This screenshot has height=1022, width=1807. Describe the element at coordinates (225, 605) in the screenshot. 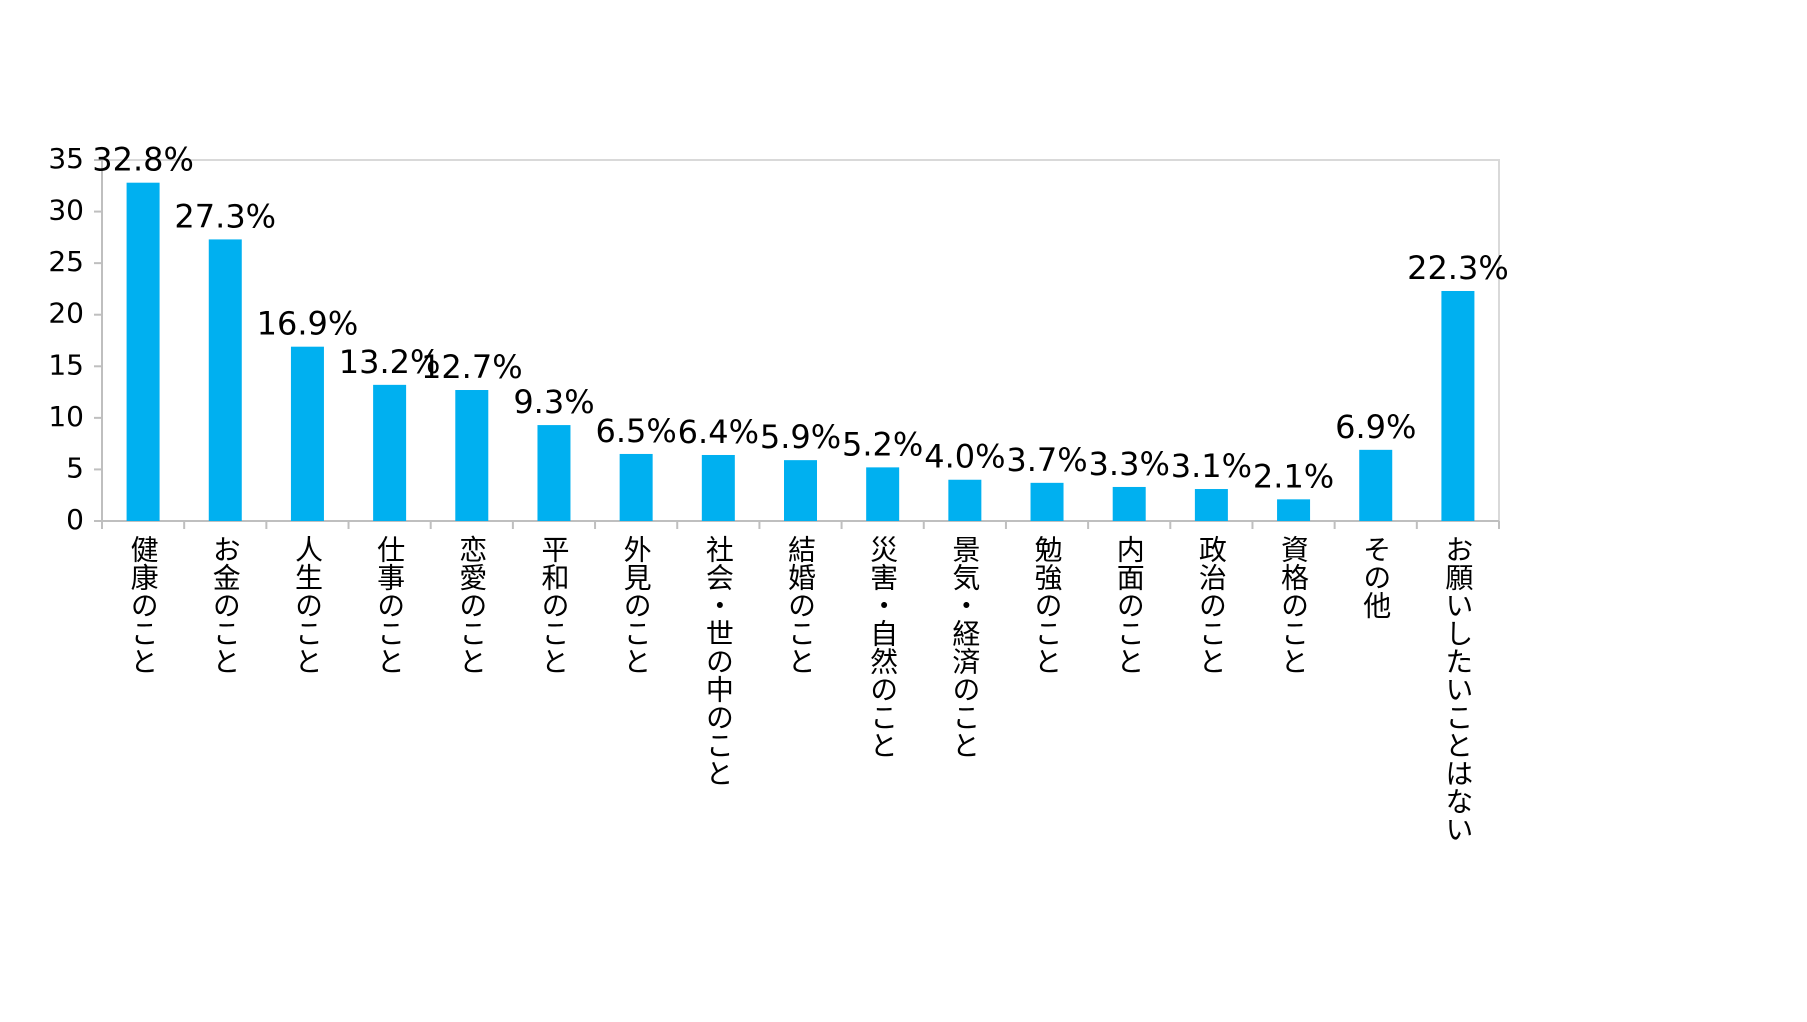

I see `x-tick-label: お金のこと` at that location.